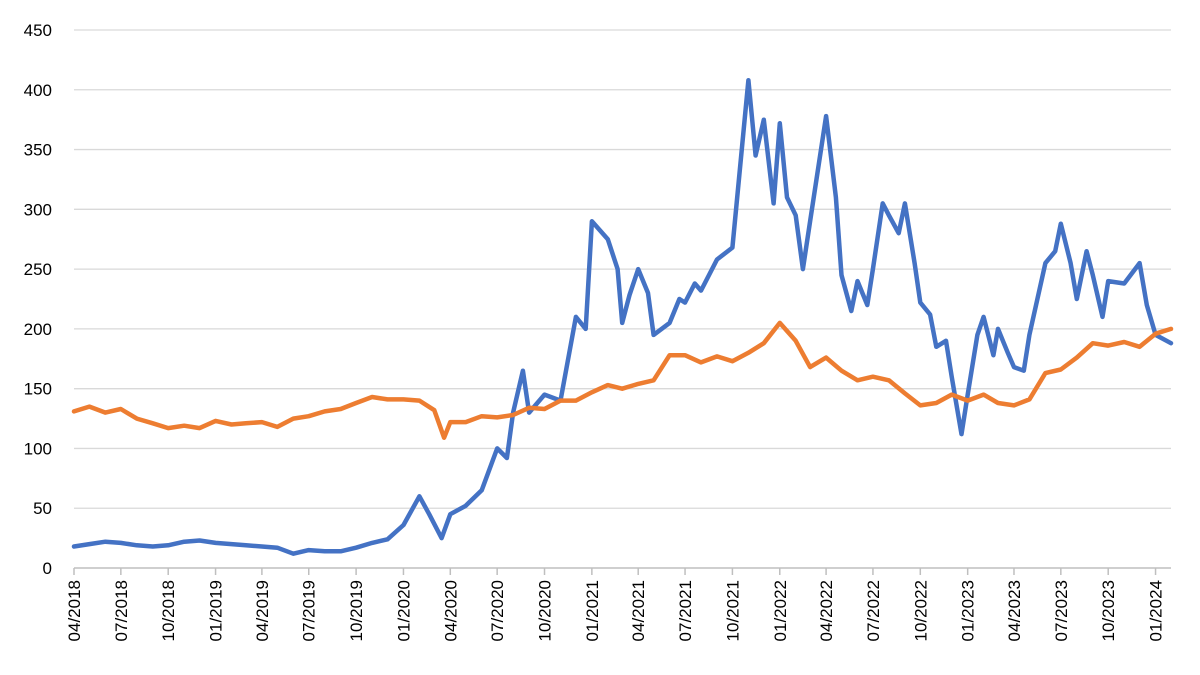  I want to click on x-tick-label: 01/2020, so click(403, 610).